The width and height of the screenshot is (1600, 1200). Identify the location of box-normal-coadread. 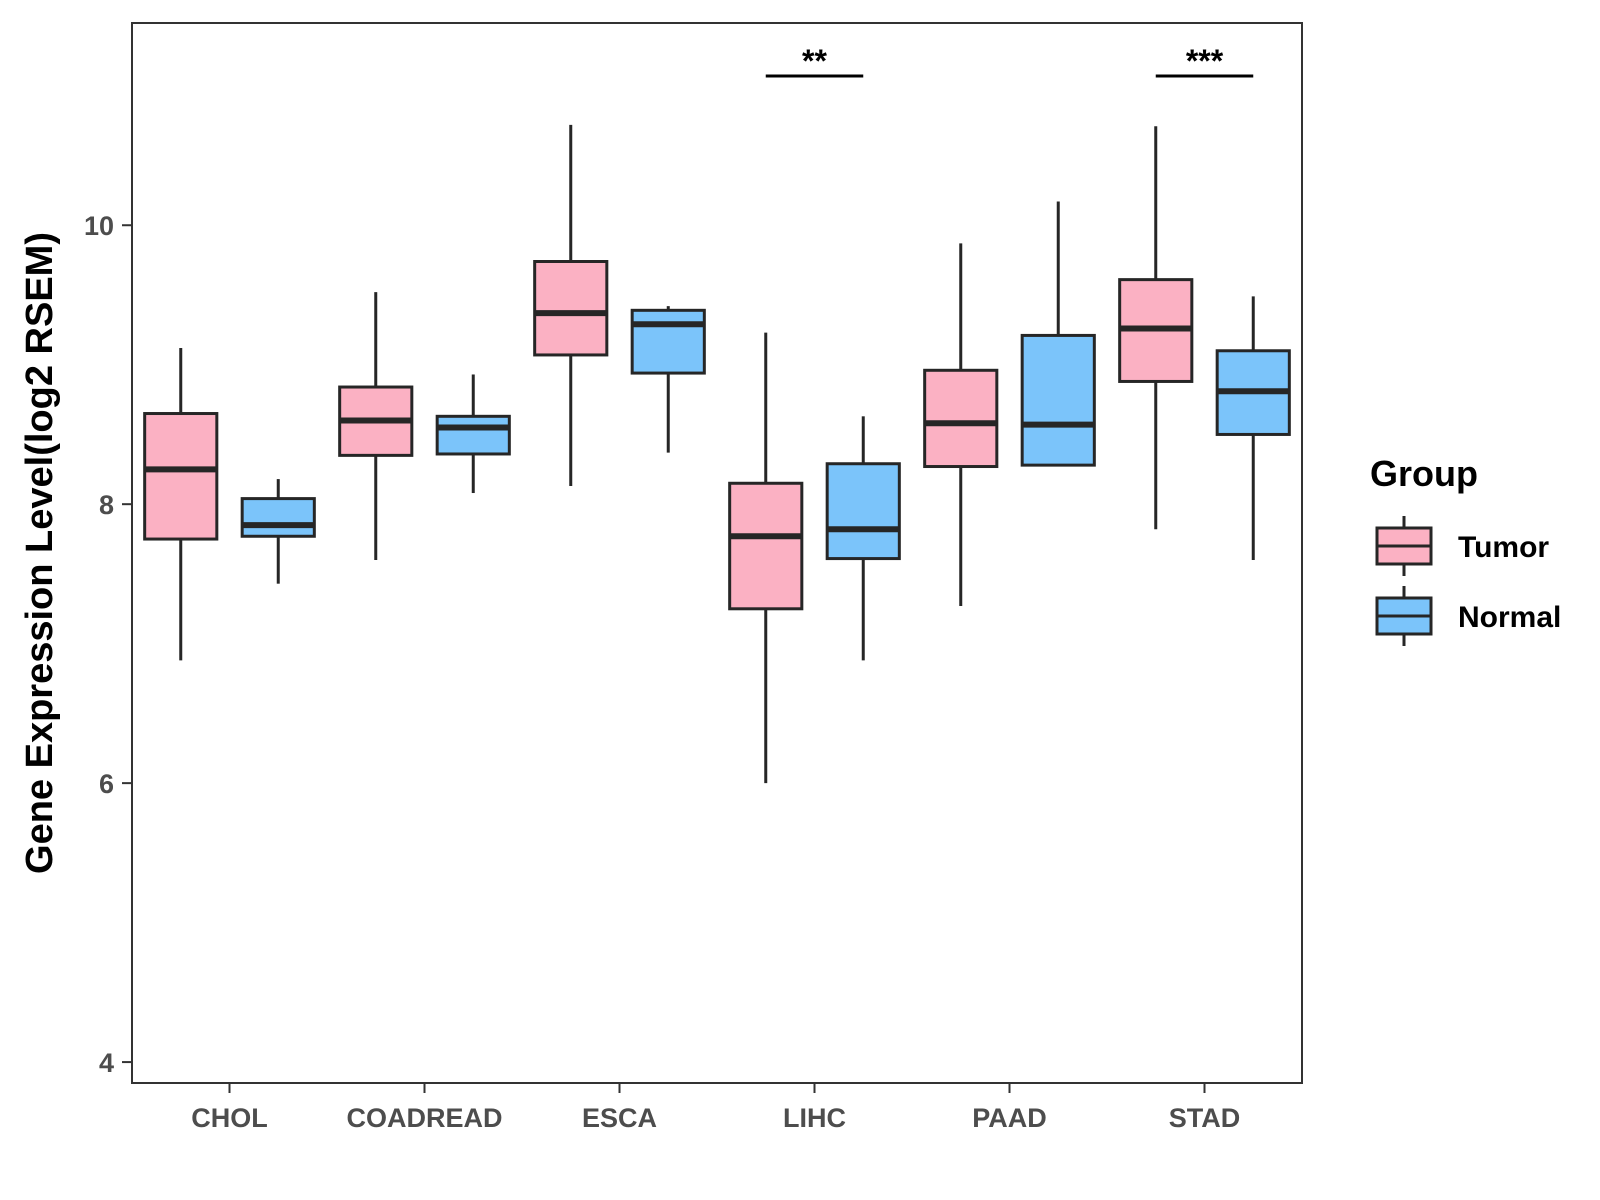
(473, 434).